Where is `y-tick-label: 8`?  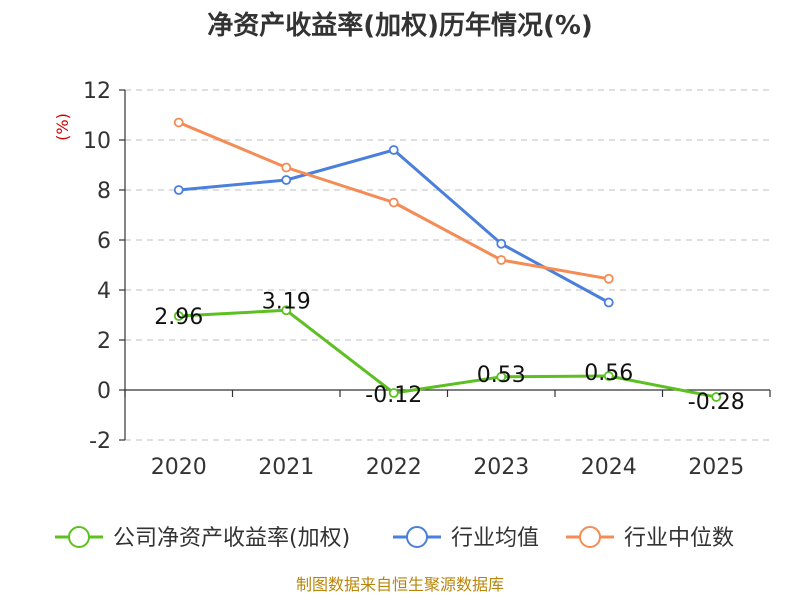
y-tick-label: 8 is located at coordinates (104, 191).